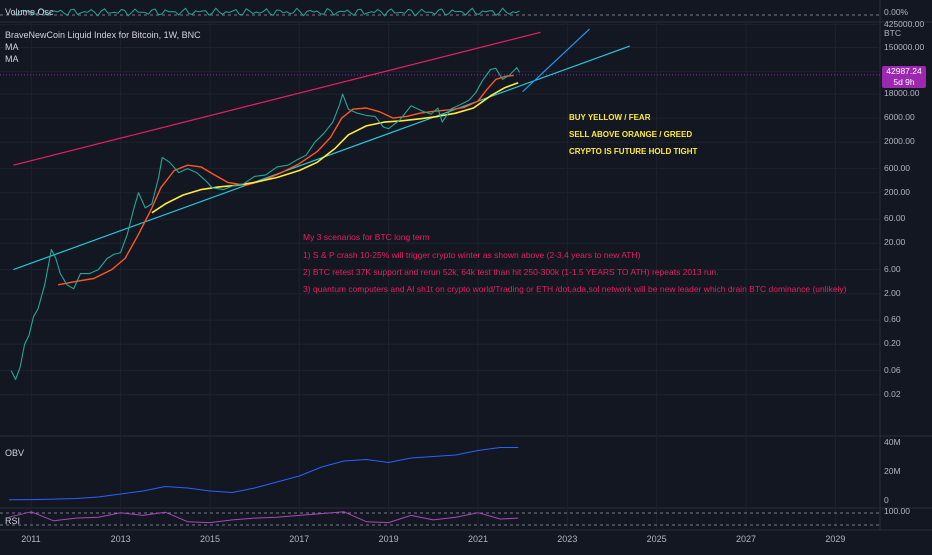  I want to click on y-tick-label: 0.60, so click(892, 319).